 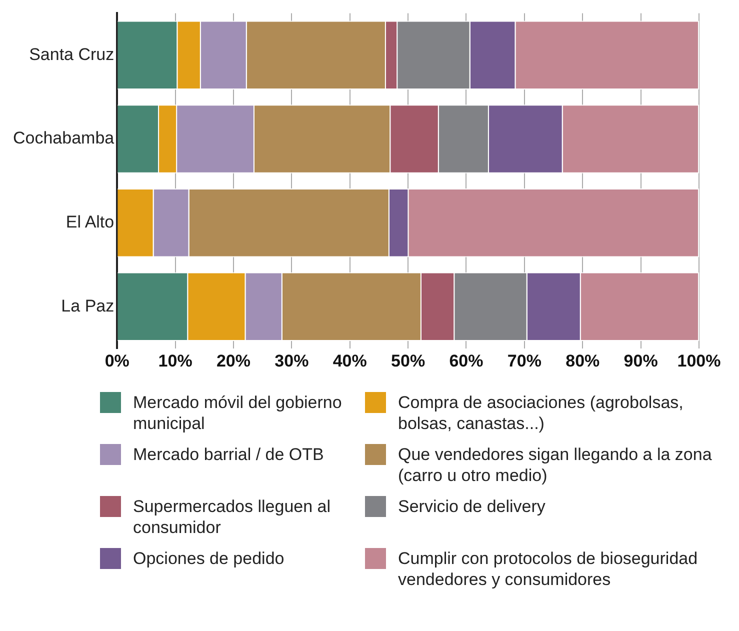 I want to click on x-tick-label: 70%, so click(x=524, y=360).